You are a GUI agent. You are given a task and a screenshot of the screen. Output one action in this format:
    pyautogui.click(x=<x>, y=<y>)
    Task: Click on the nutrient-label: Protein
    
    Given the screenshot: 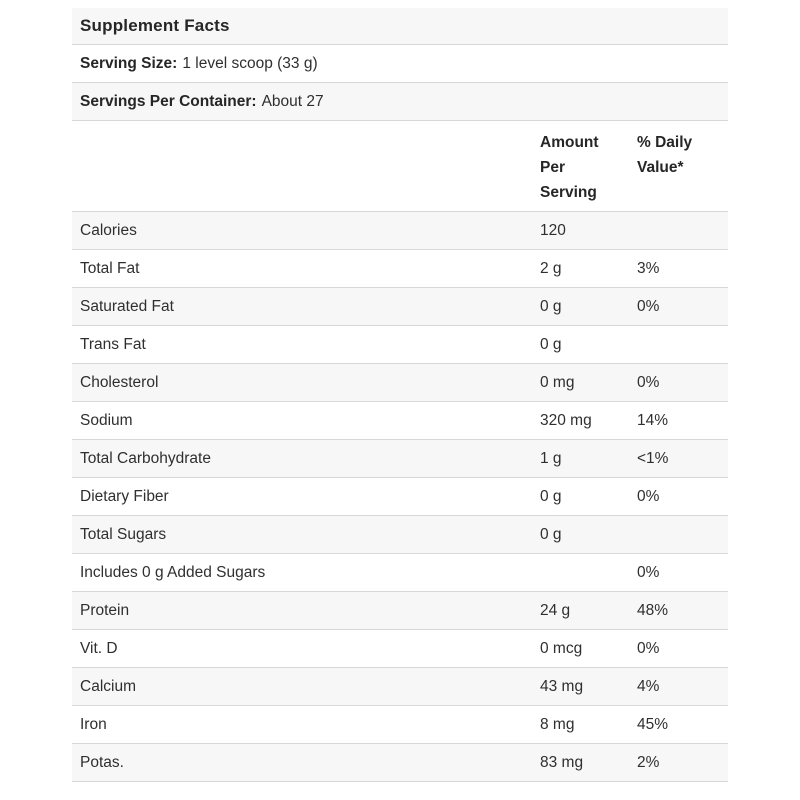 What is the action you would take?
    pyautogui.click(x=105, y=610)
    